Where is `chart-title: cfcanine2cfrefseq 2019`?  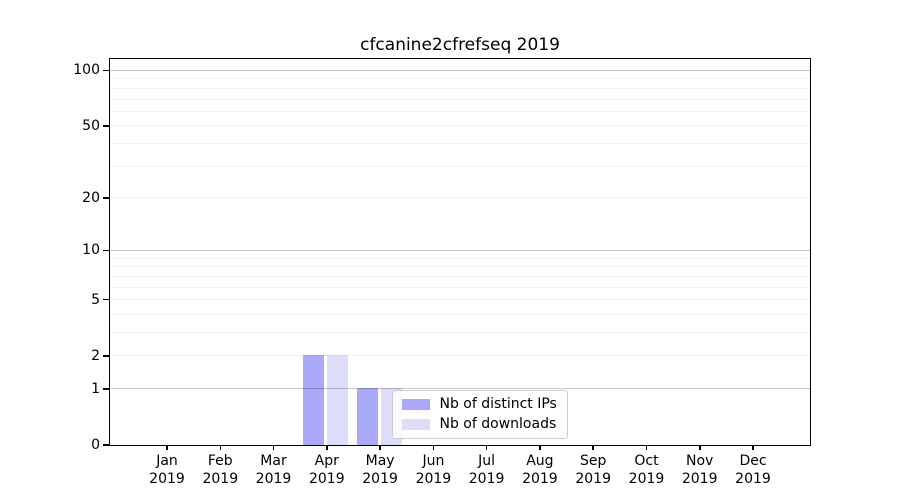 chart-title: cfcanine2cfrefseq 2019 is located at coordinates (460, 45).